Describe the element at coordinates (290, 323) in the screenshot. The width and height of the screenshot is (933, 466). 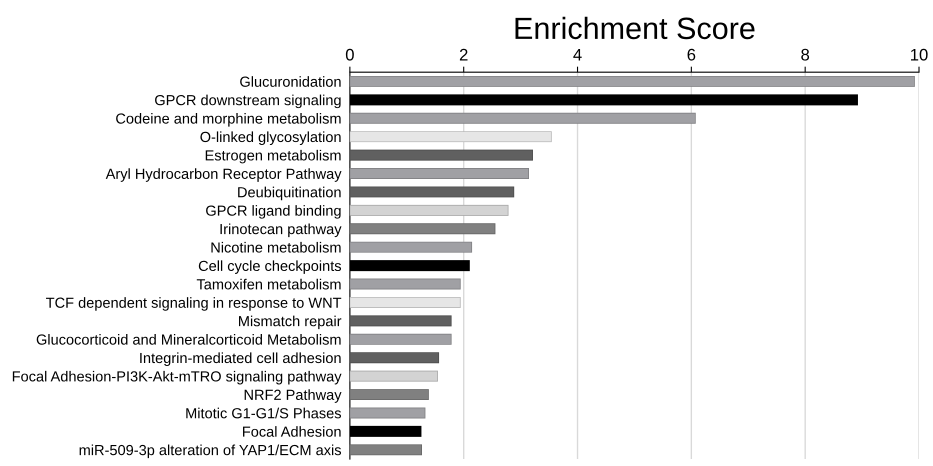
I see `y-tick-label: Mismatch repair` at that location.